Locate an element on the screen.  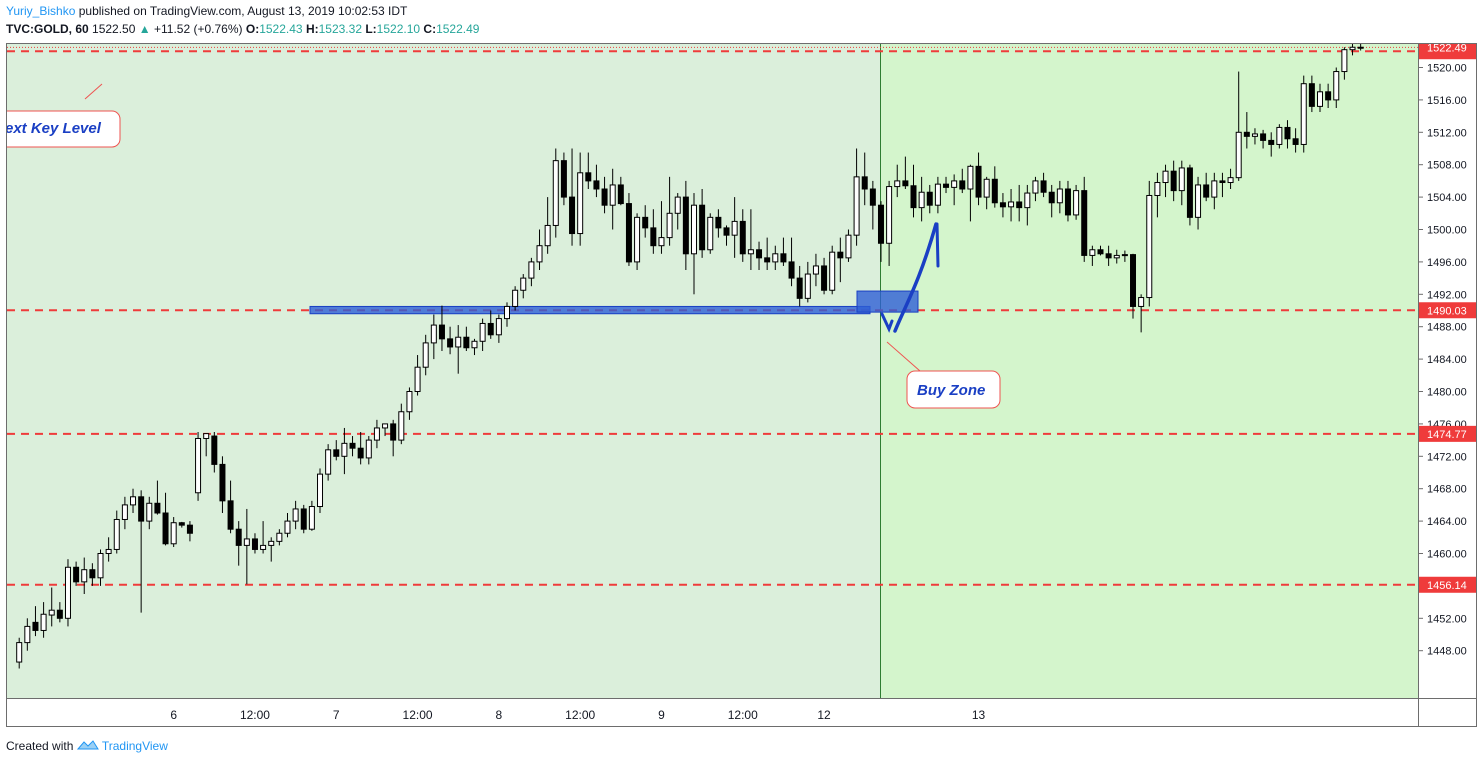
key-level-callout: ext Key Level is located at coordinates (60, 115).